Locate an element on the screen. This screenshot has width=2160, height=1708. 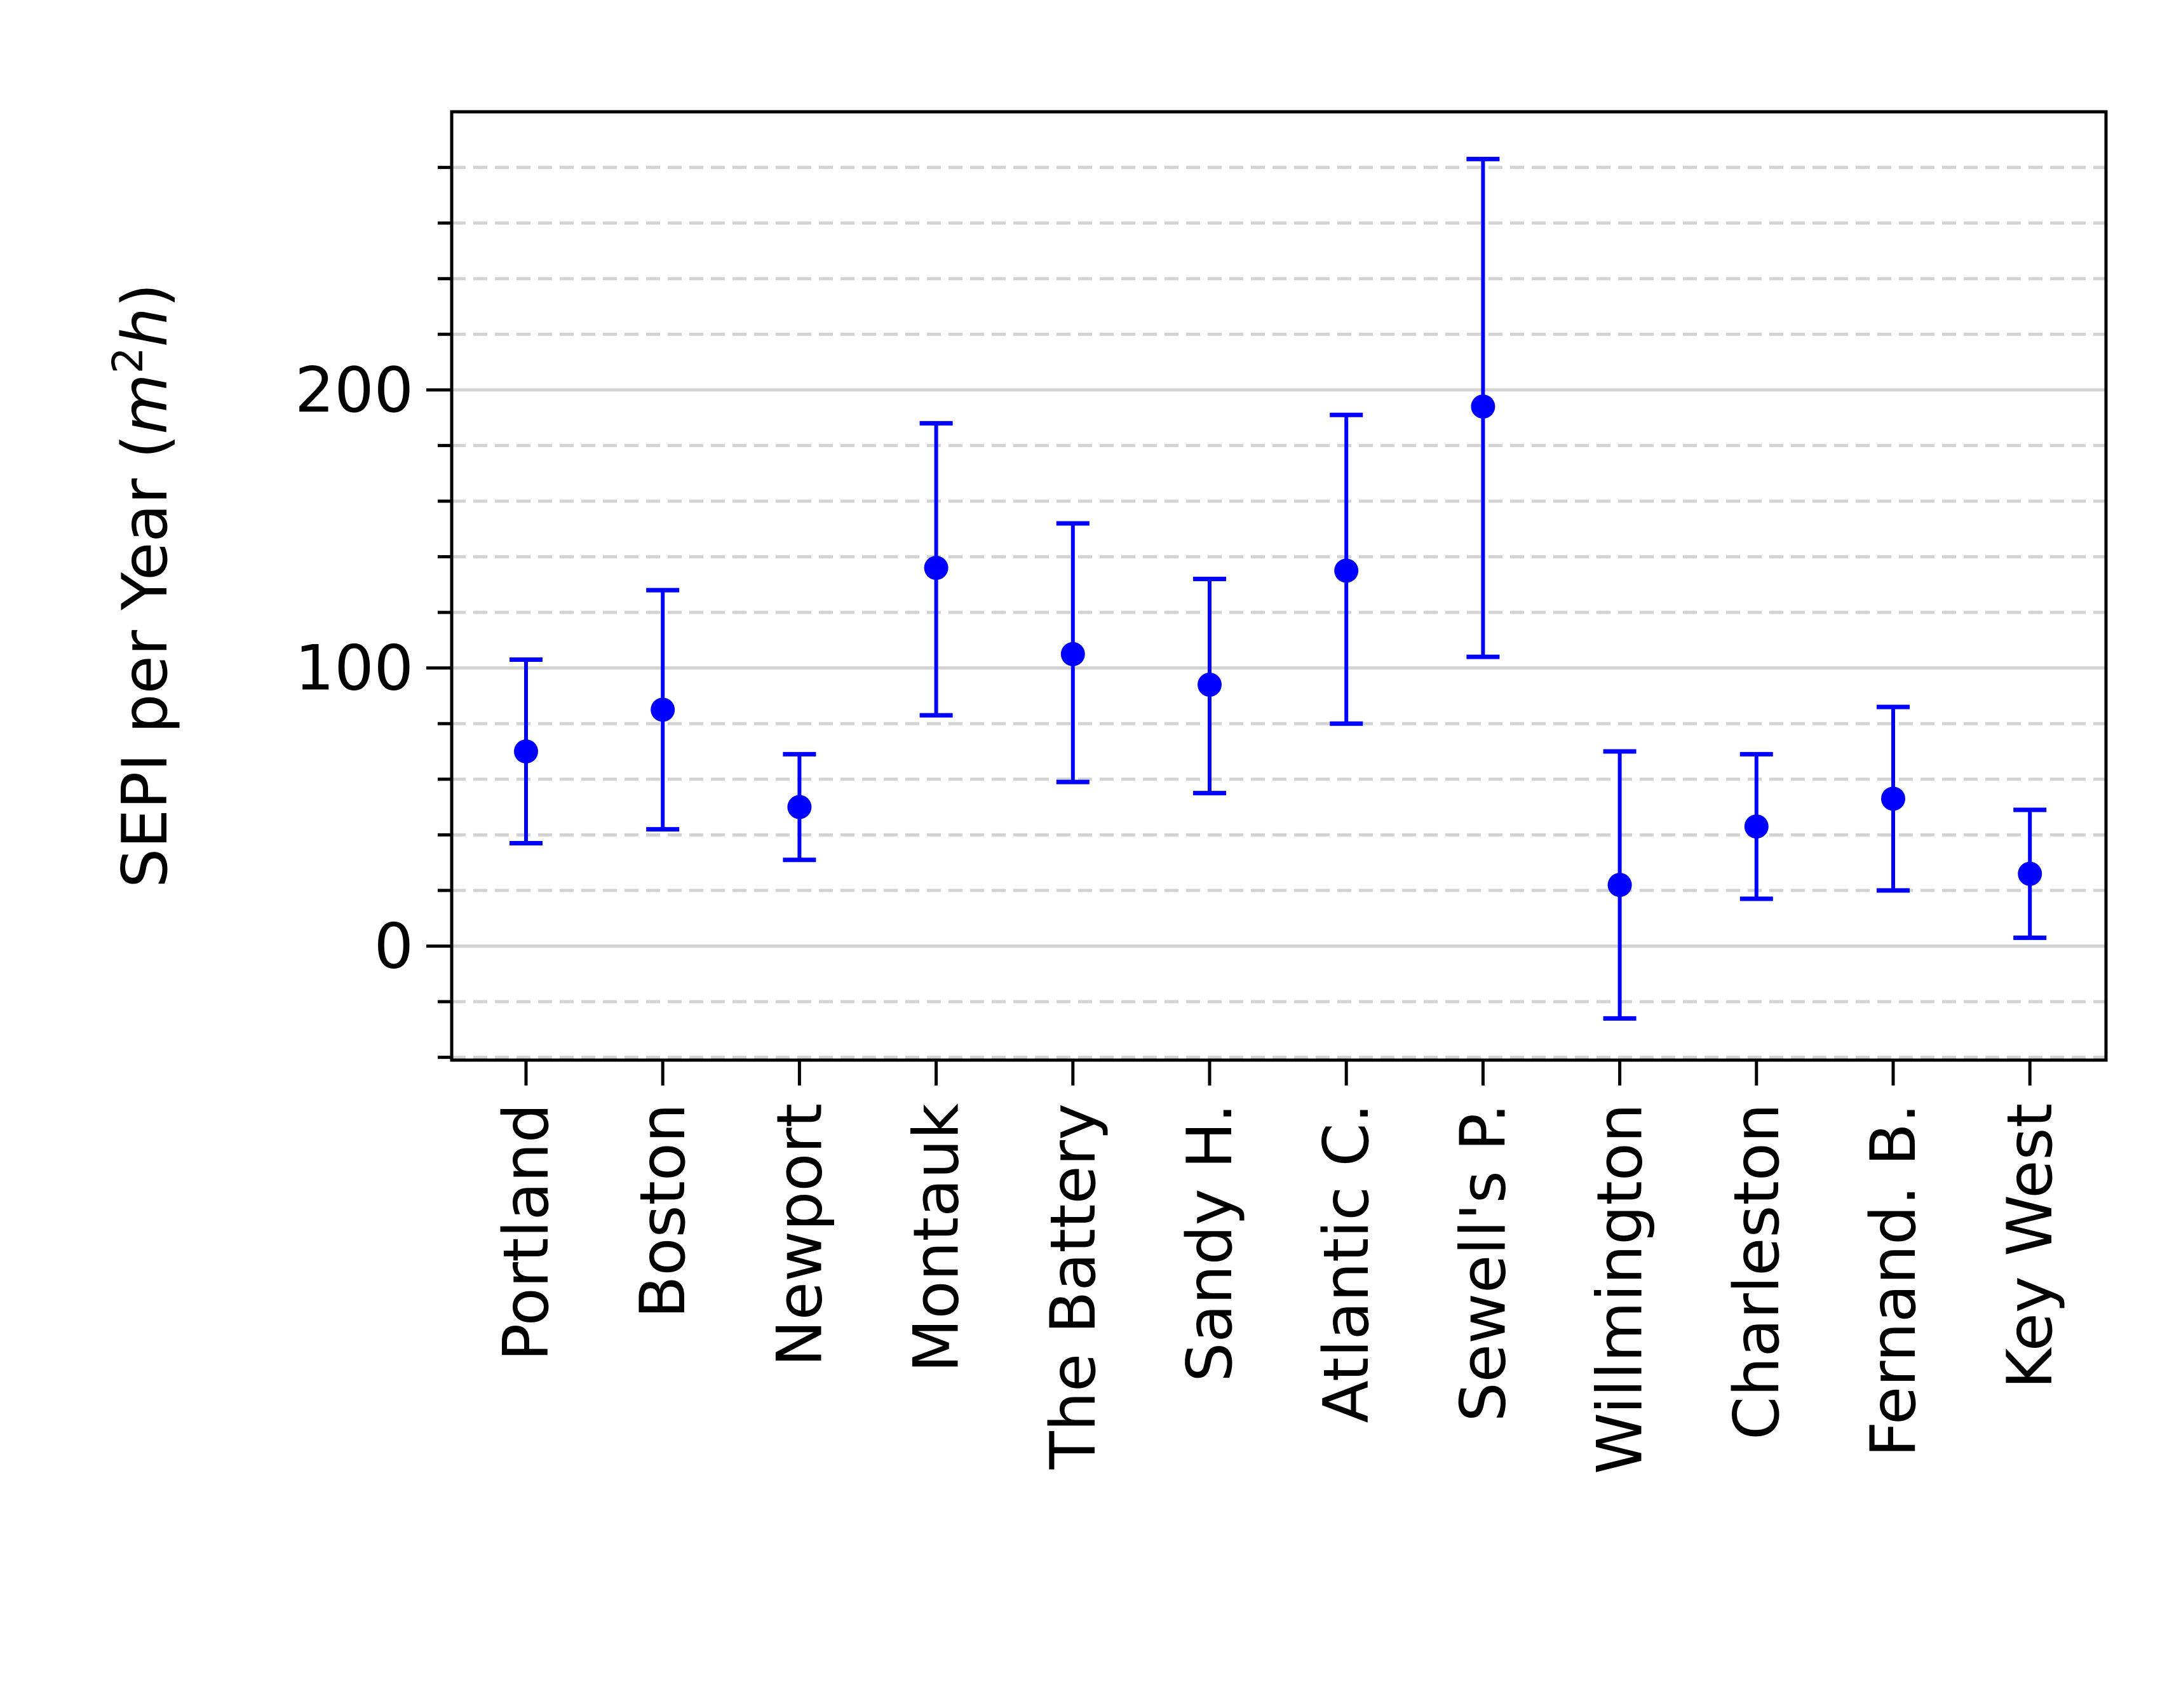
x-tick-label: Charleston is located at coordinates (1757, 1271).